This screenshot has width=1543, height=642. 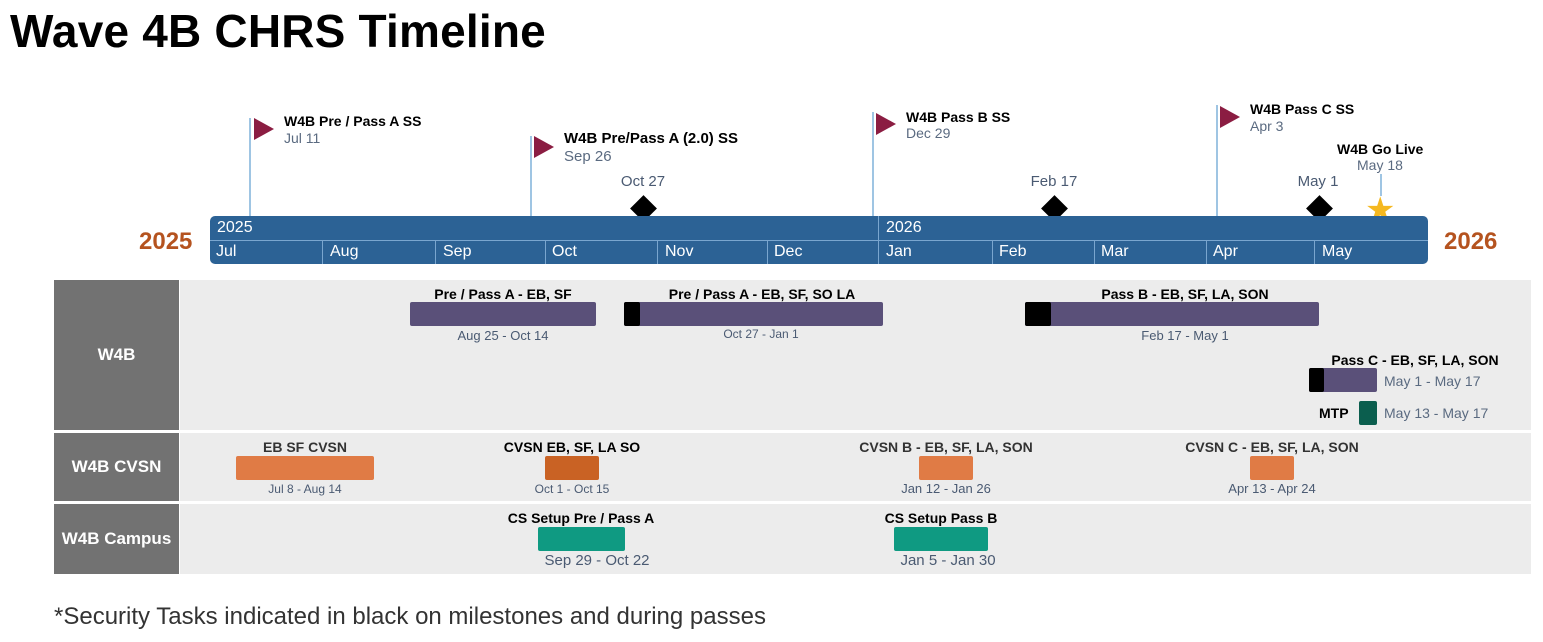 What do you see at coordinates (588, 156) in the screenshot?
I see `milestone-date: Sep 26` at bounding box center [588, 156].